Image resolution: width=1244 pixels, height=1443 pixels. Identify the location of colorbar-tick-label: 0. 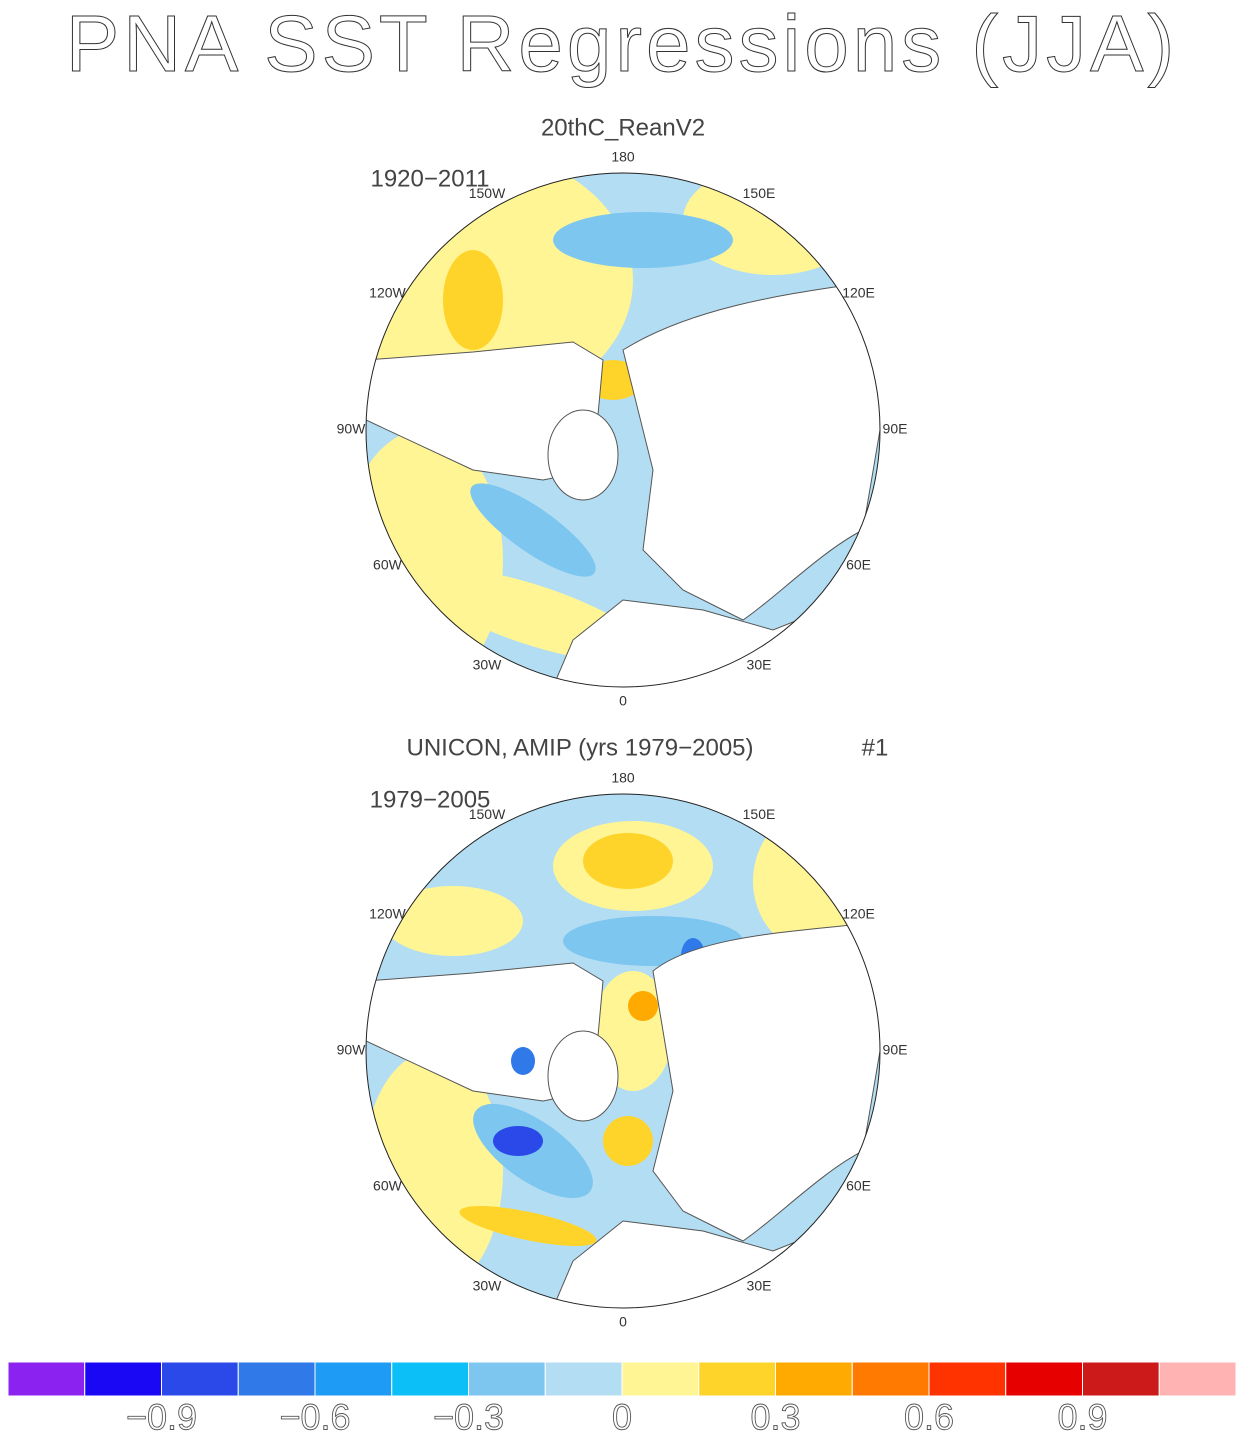
(622, 1417).